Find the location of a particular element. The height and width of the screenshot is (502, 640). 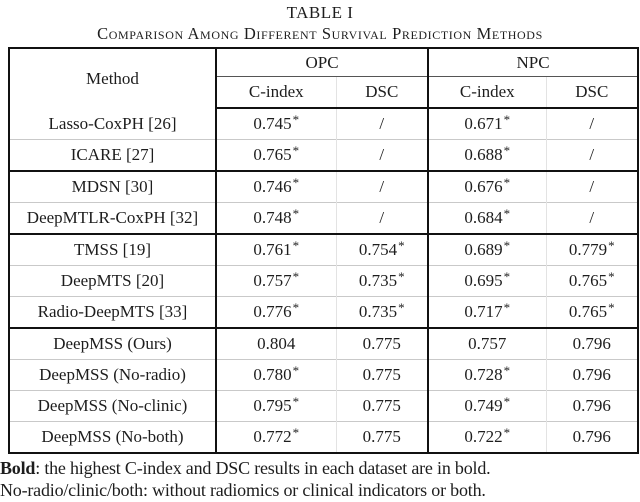

value-cell: 0.684* is located at coordinates (487, 218).